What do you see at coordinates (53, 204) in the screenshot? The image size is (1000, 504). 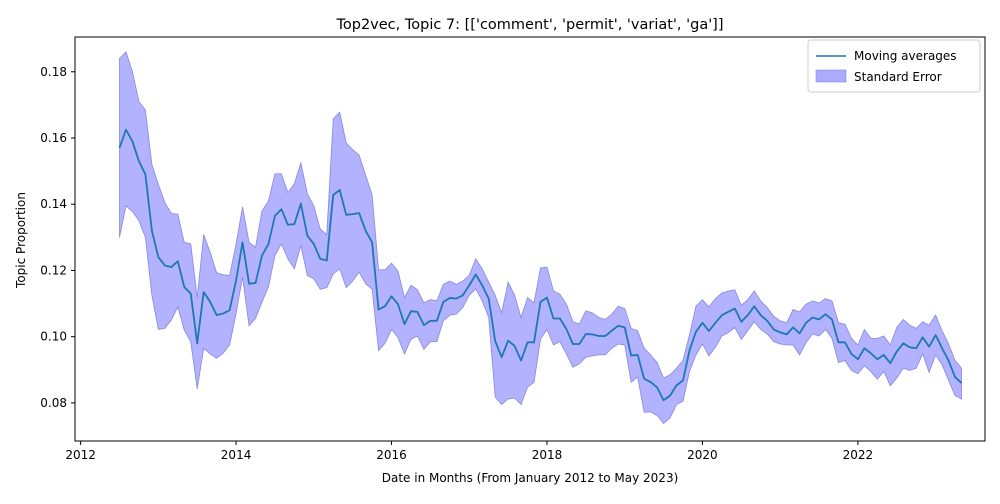 I see `y-tick-label: 0.14` at bounding box center [53, 204].